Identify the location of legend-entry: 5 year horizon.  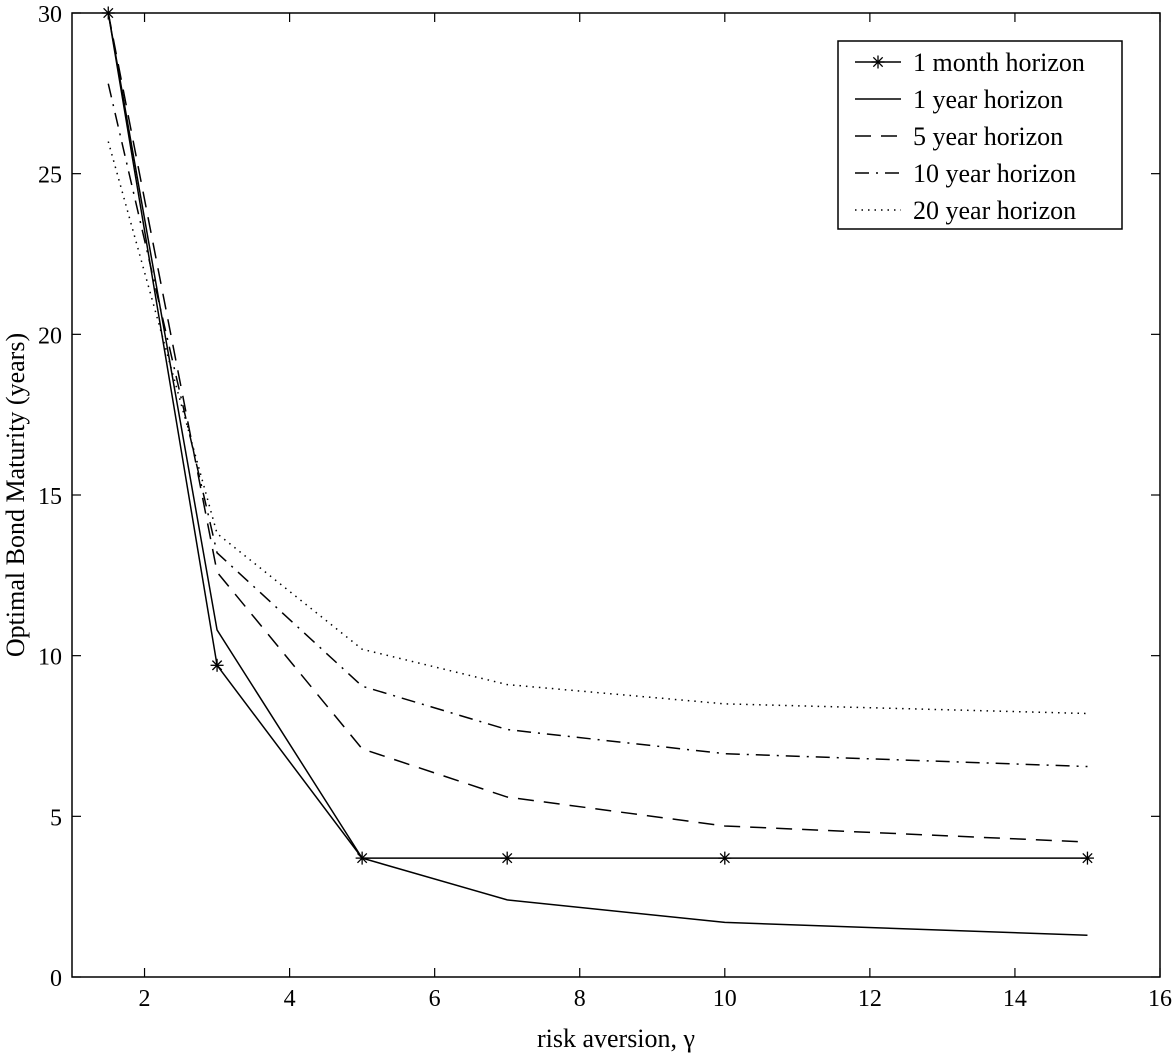
(959, 136).